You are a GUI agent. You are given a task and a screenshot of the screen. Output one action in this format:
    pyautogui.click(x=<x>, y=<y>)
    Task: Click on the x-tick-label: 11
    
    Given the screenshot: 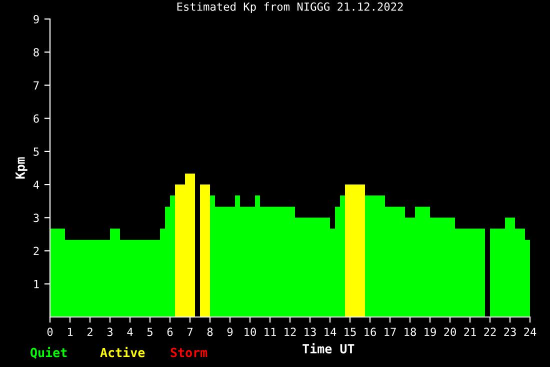 What is the action you would take?
    pyautogui.click(x=270, y=332)
    